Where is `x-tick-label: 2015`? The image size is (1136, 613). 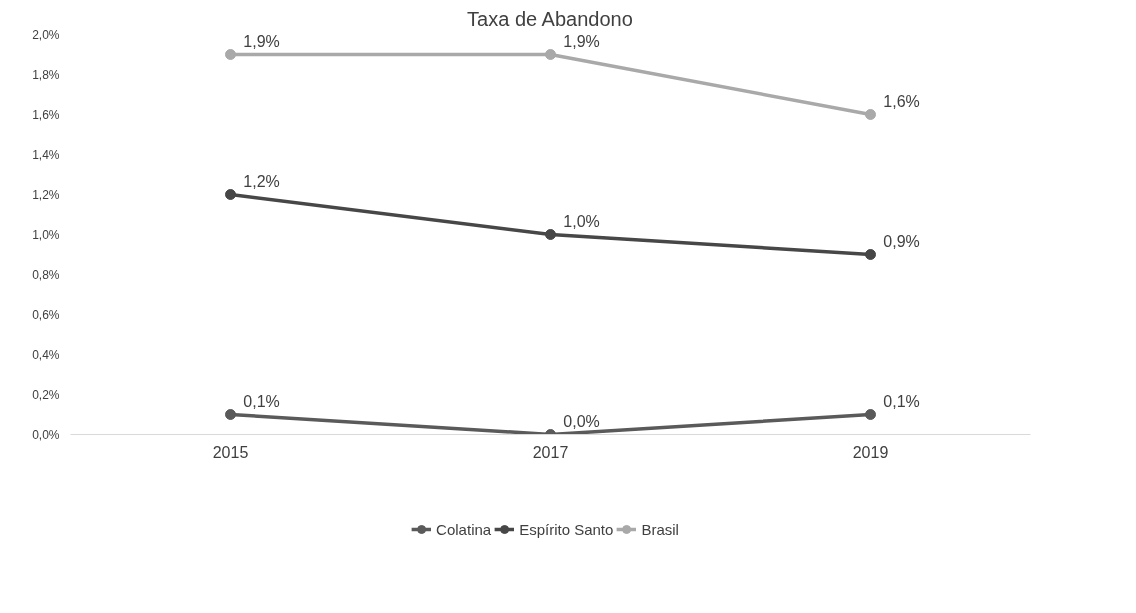 x-tick-label: 2015 is located at coordinates (230, 452).